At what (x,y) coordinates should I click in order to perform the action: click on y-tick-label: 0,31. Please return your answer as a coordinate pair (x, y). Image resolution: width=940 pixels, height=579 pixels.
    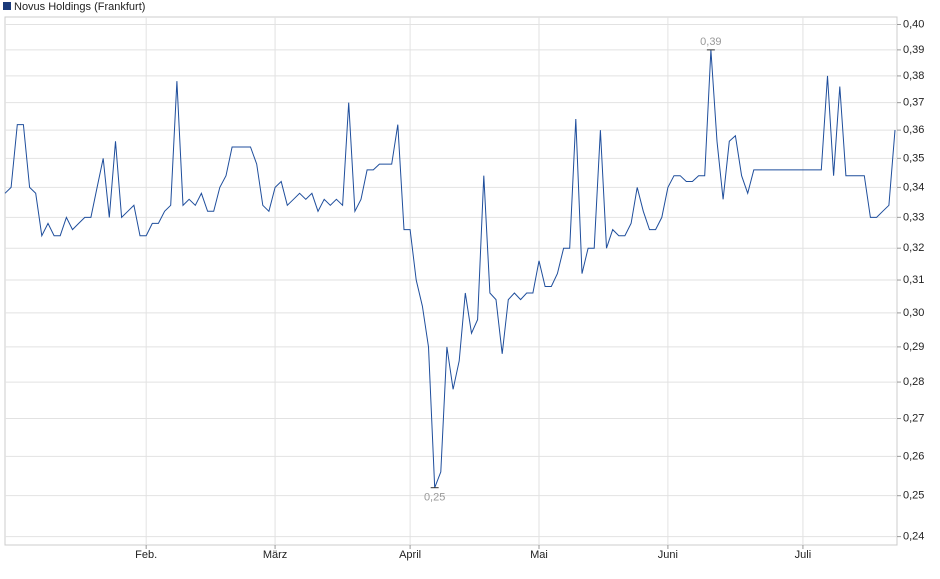
    Looking at the image, I should click on (913, 280).